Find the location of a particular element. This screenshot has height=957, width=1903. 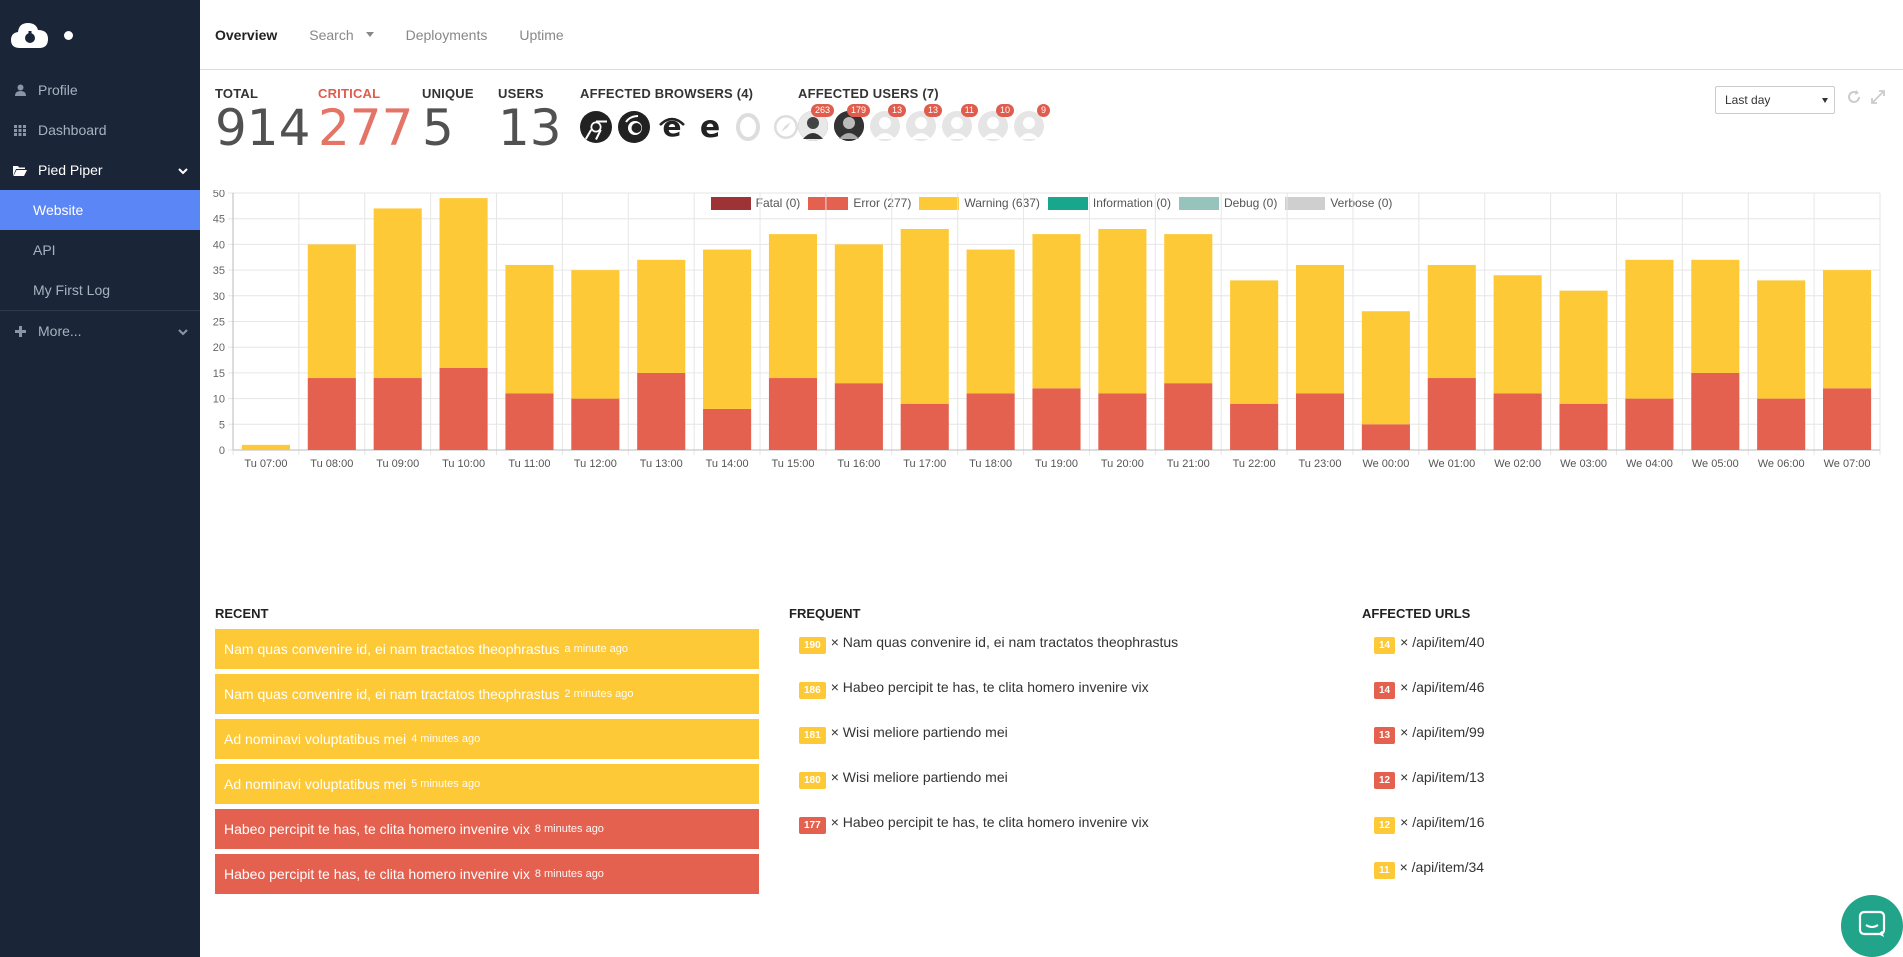

chat-icon is located at coordinates (1872, 926).